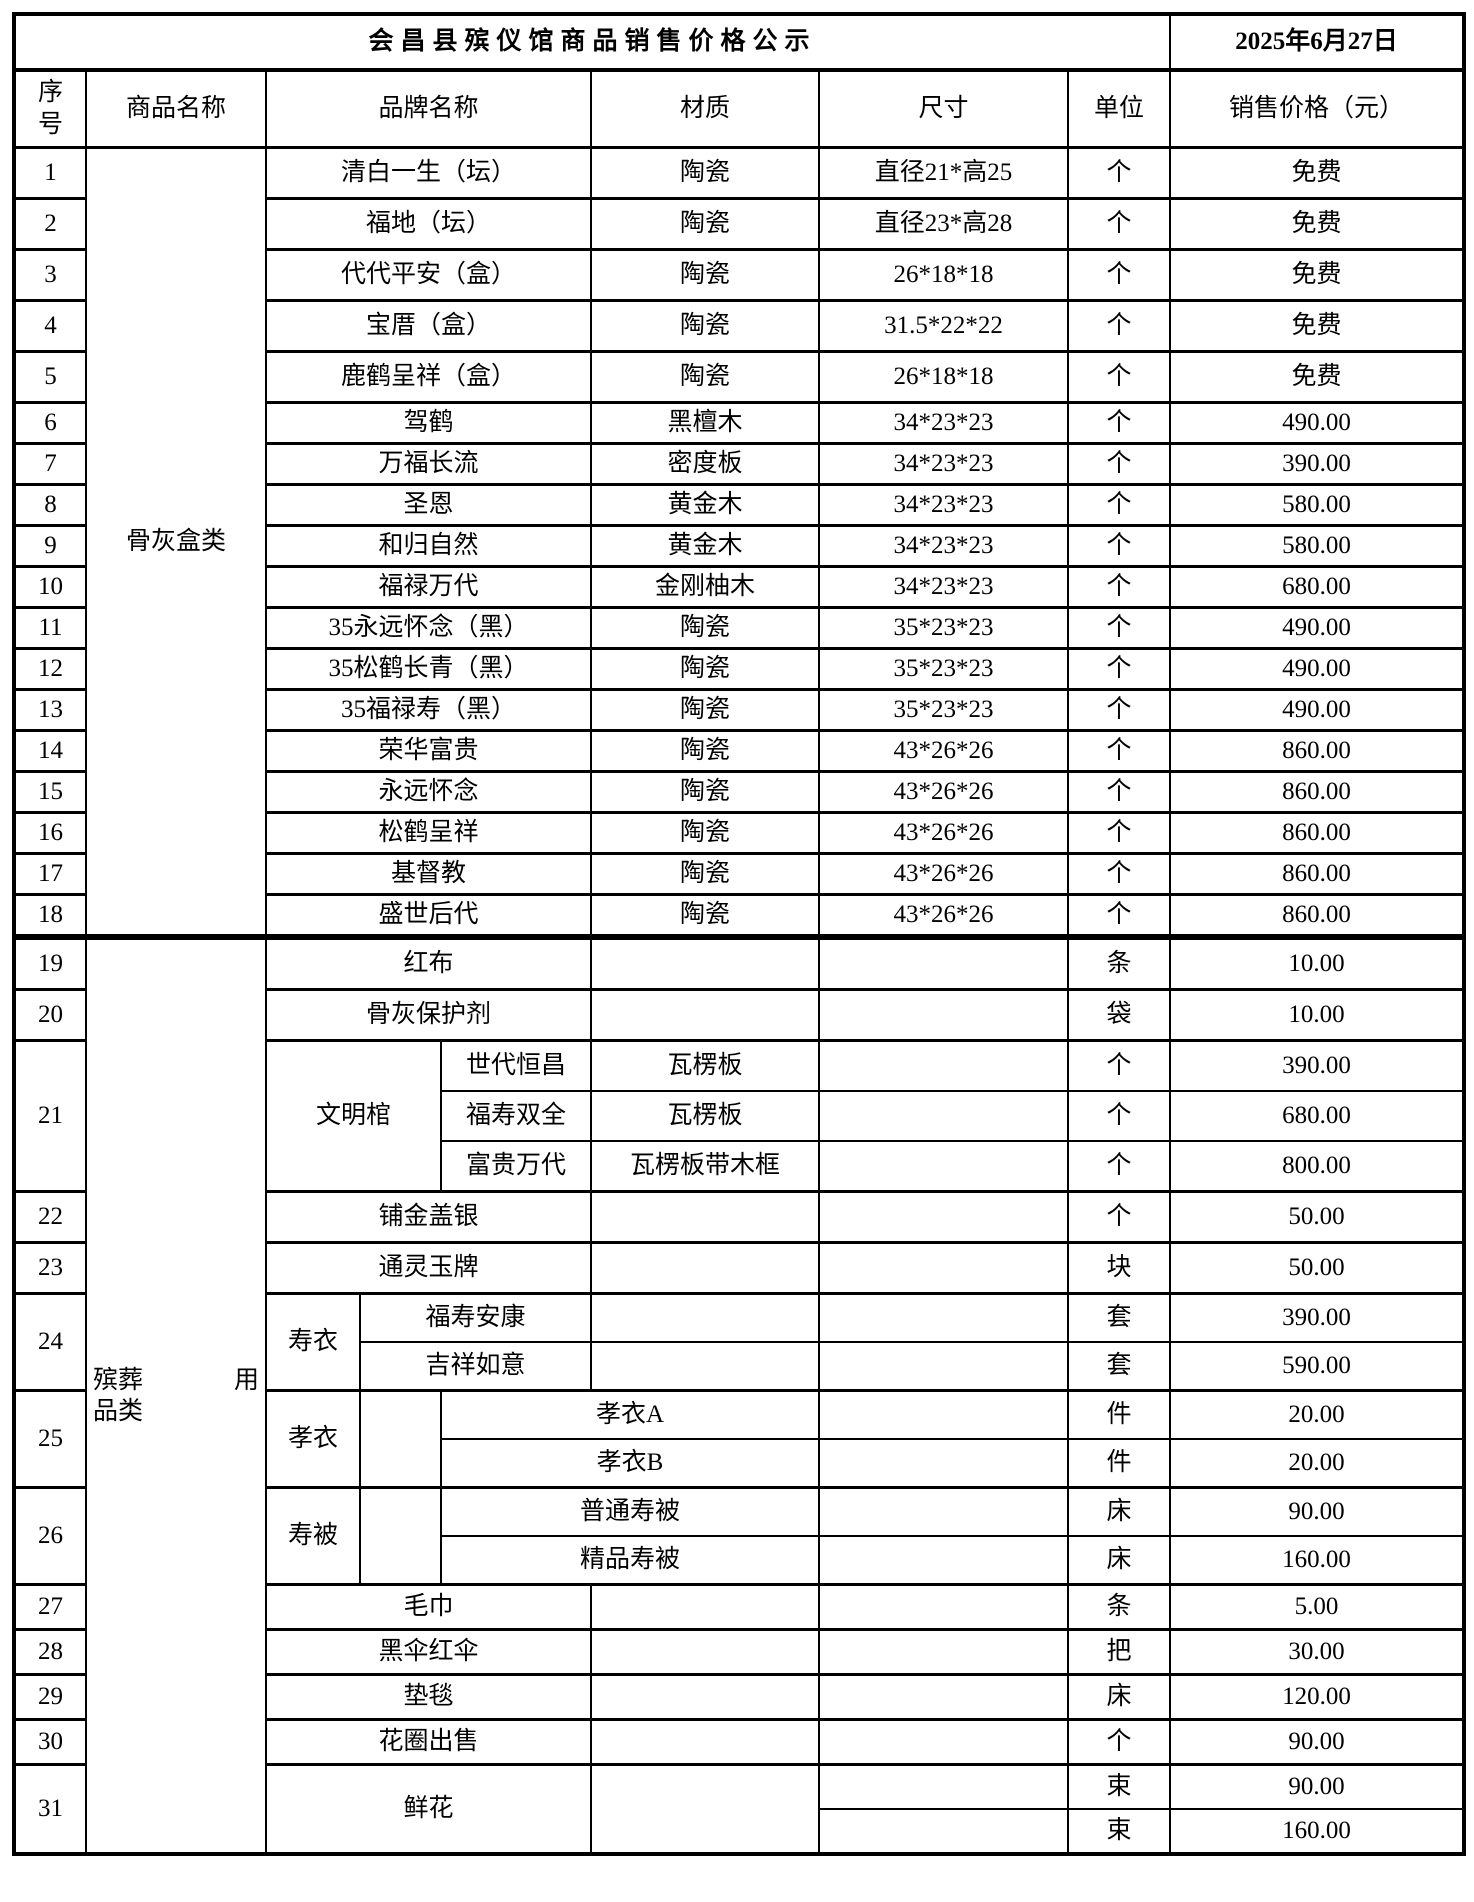 This screenshot has width=1474, height=1902. Describe the element at coordinates (943, 173) in the screenshot. I see `size-cell: 直径21*高25` at that location.